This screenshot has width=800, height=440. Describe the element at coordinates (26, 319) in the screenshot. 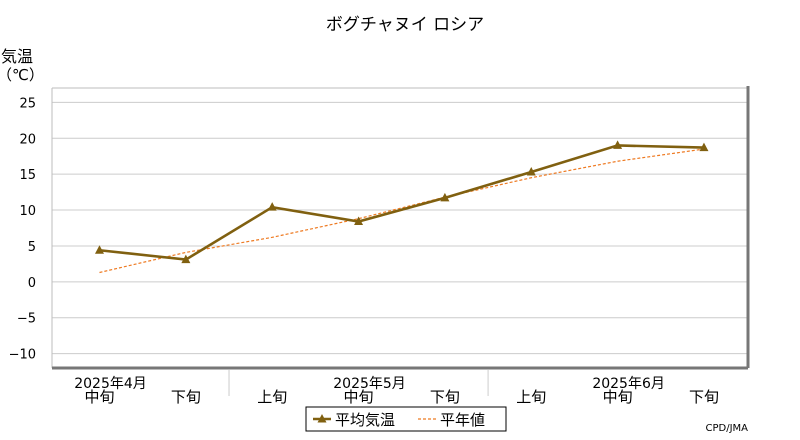

I see `y-tick-label: −5` at that location.